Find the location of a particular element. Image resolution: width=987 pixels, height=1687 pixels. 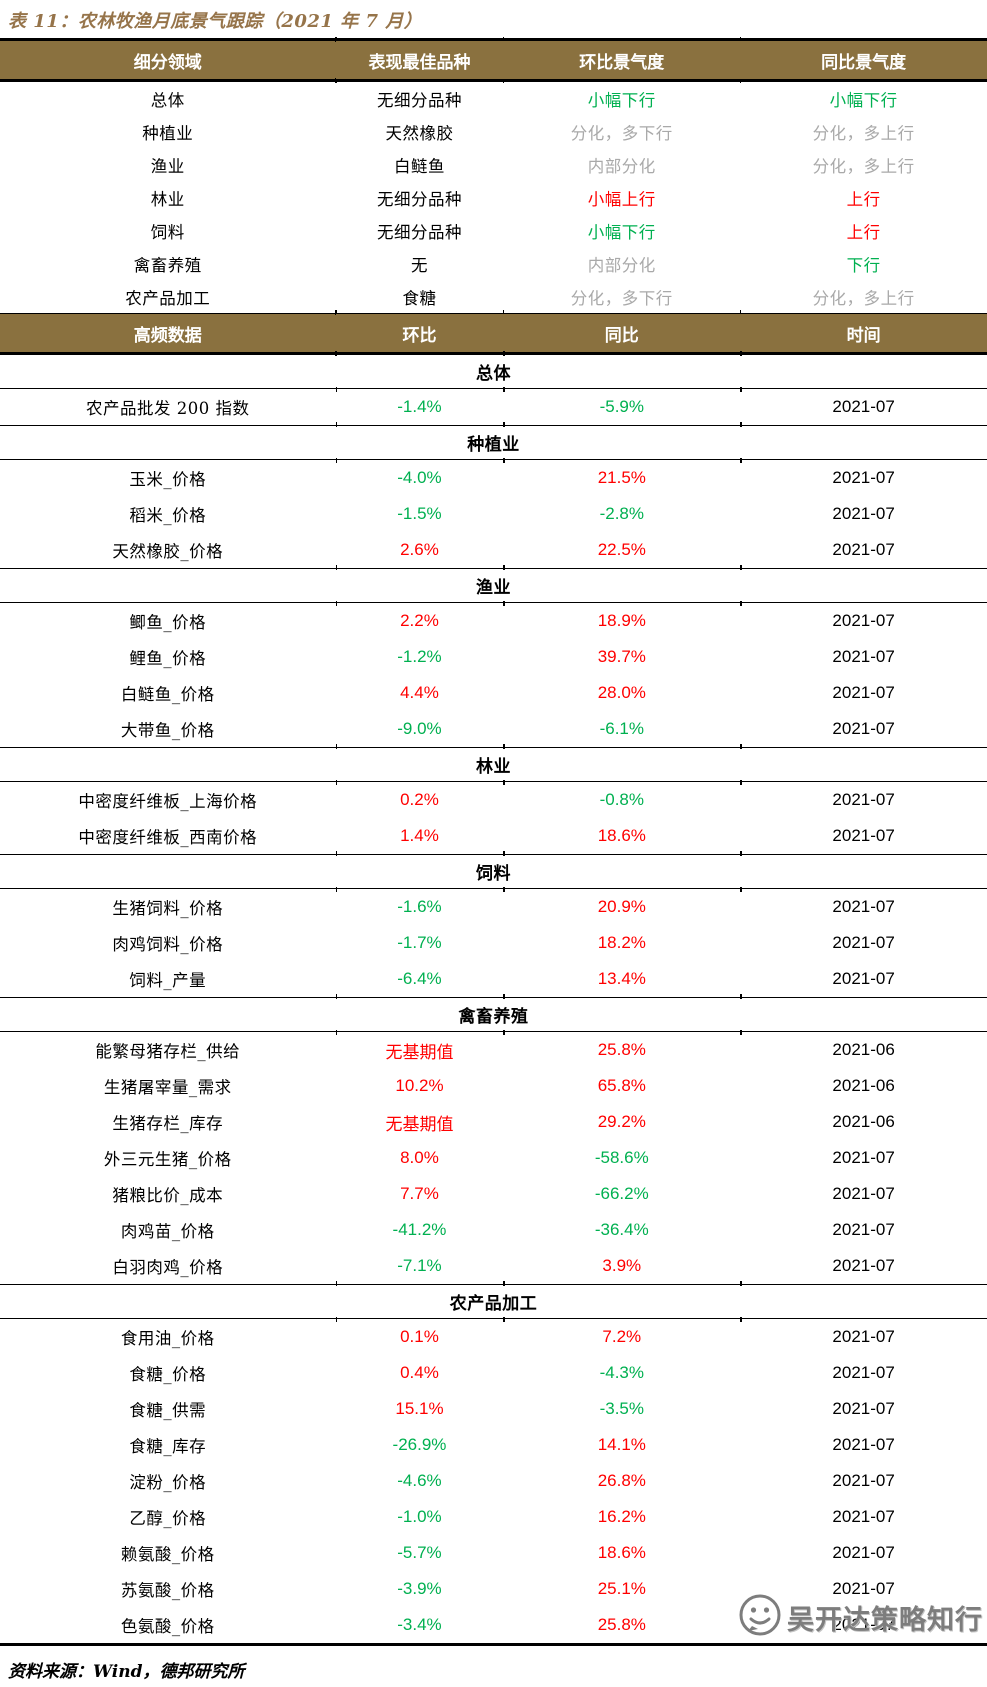

section-title-row: 林业 is located at coordinates (493, 764).